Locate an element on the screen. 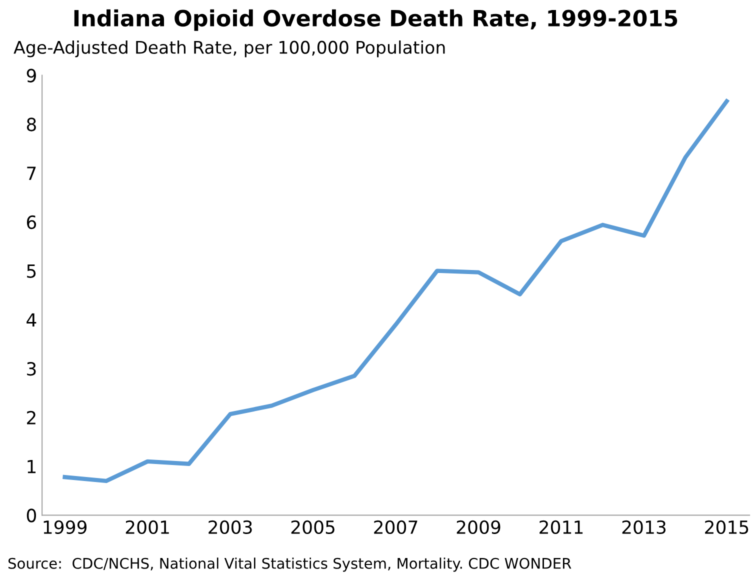 This screenshot has width=751, height=575. y-tick-label: 4 is located at coordinates (31, 320).